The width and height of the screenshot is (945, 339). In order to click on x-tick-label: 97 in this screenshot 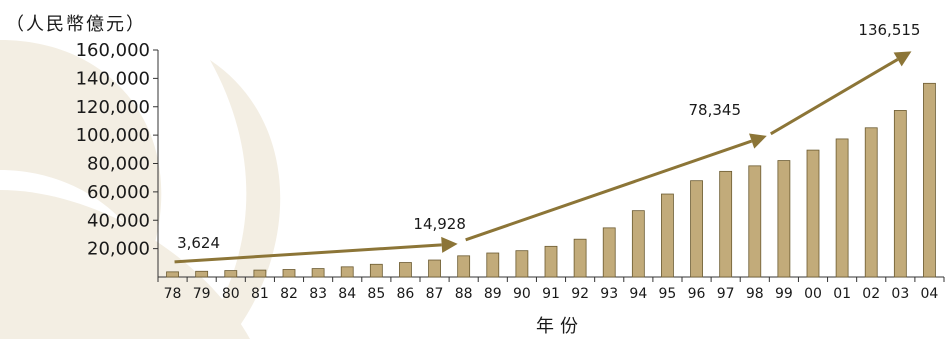, I will do `click(726, 294)`.